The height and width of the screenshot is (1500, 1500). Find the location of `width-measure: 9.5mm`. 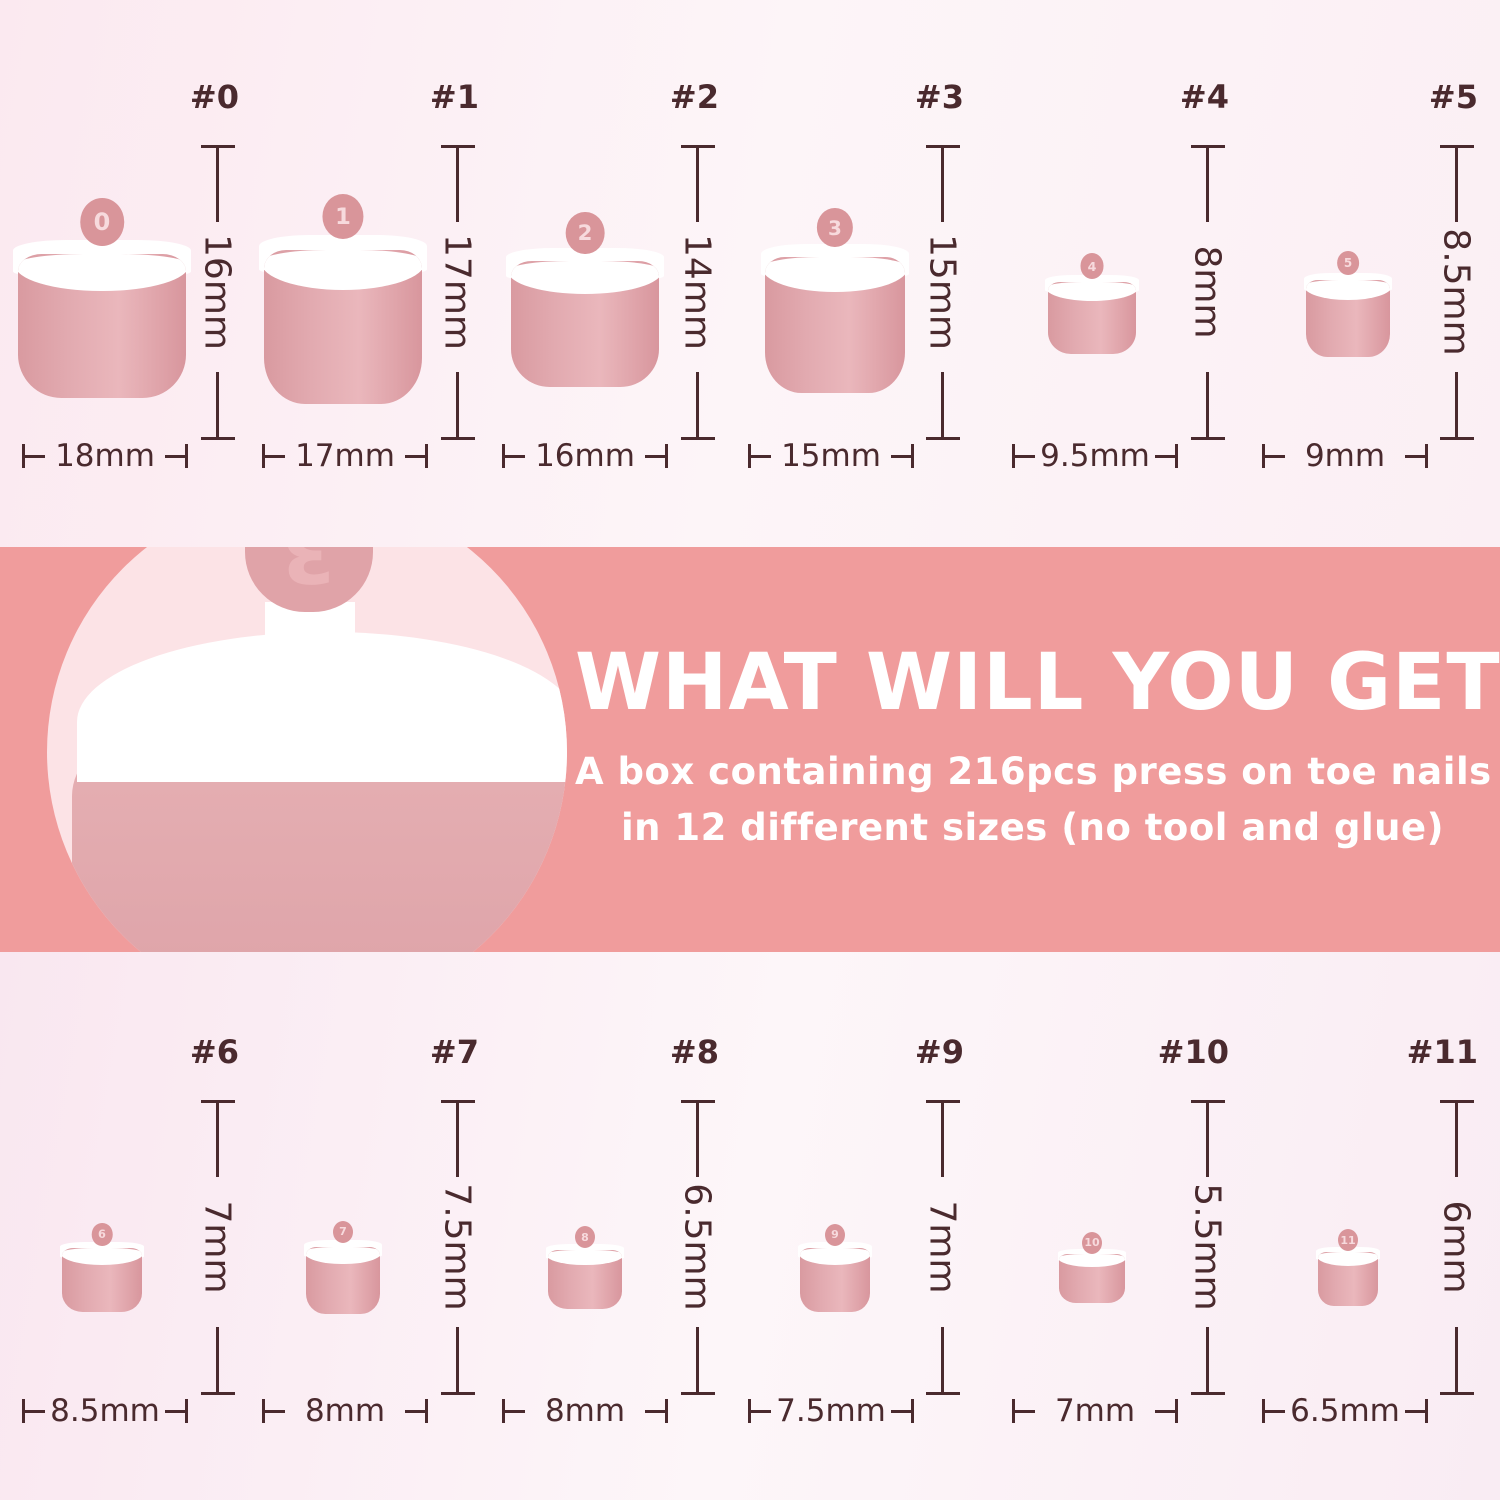

width-measure: 9.5mm is located at coordinates (1095, 456).